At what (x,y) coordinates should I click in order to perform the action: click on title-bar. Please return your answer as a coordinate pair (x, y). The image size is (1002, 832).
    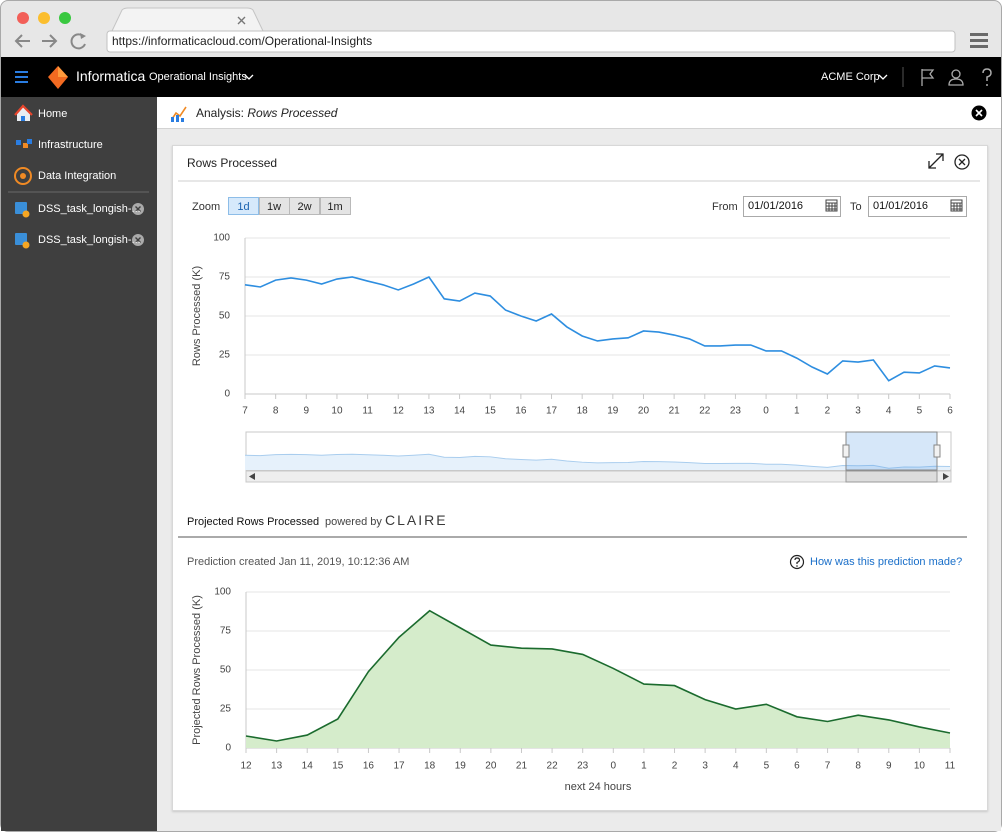
    Looking at the image, I should click on (579, 113).